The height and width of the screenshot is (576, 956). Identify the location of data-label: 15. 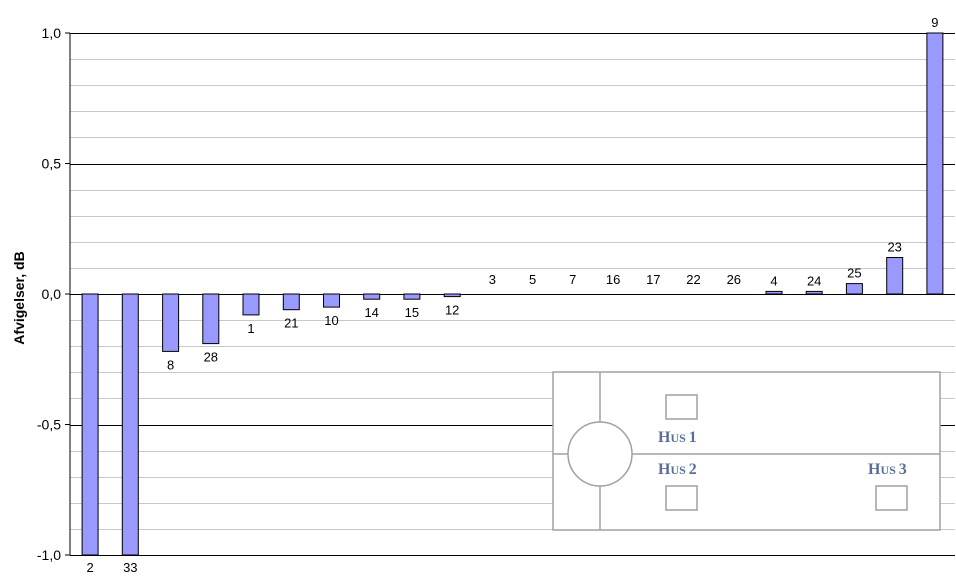
(412, 312).